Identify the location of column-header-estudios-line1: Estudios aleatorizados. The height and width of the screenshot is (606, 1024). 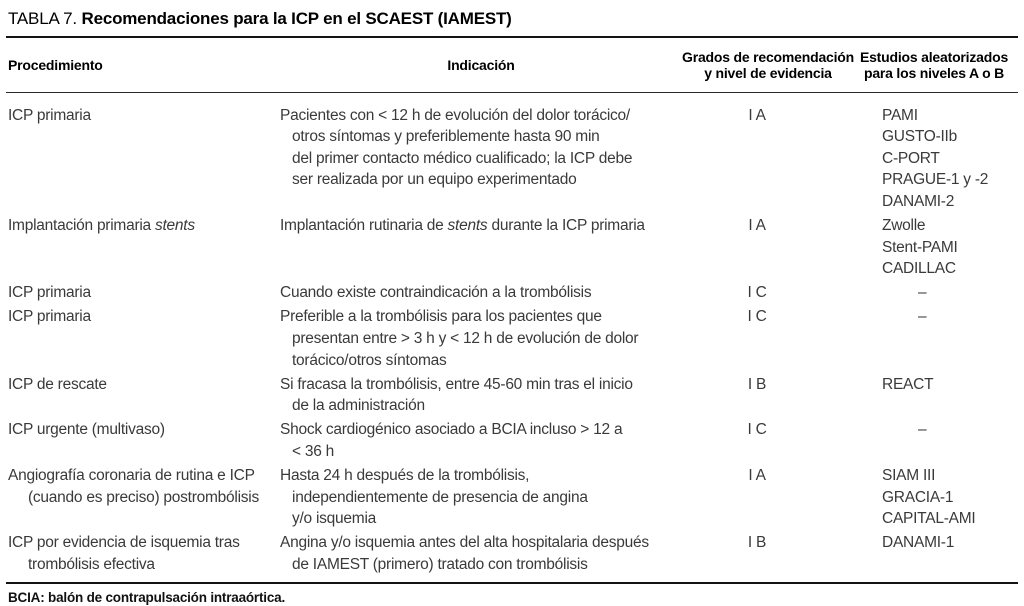
(934, 56).